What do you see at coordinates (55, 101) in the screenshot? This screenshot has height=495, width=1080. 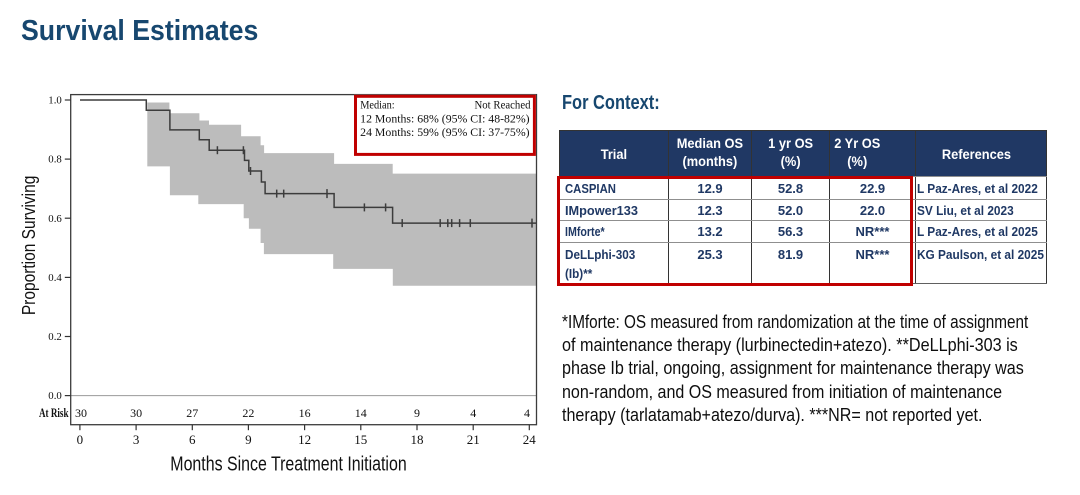 I see `svg-text: 1.0` at bounding box center [55, 101].